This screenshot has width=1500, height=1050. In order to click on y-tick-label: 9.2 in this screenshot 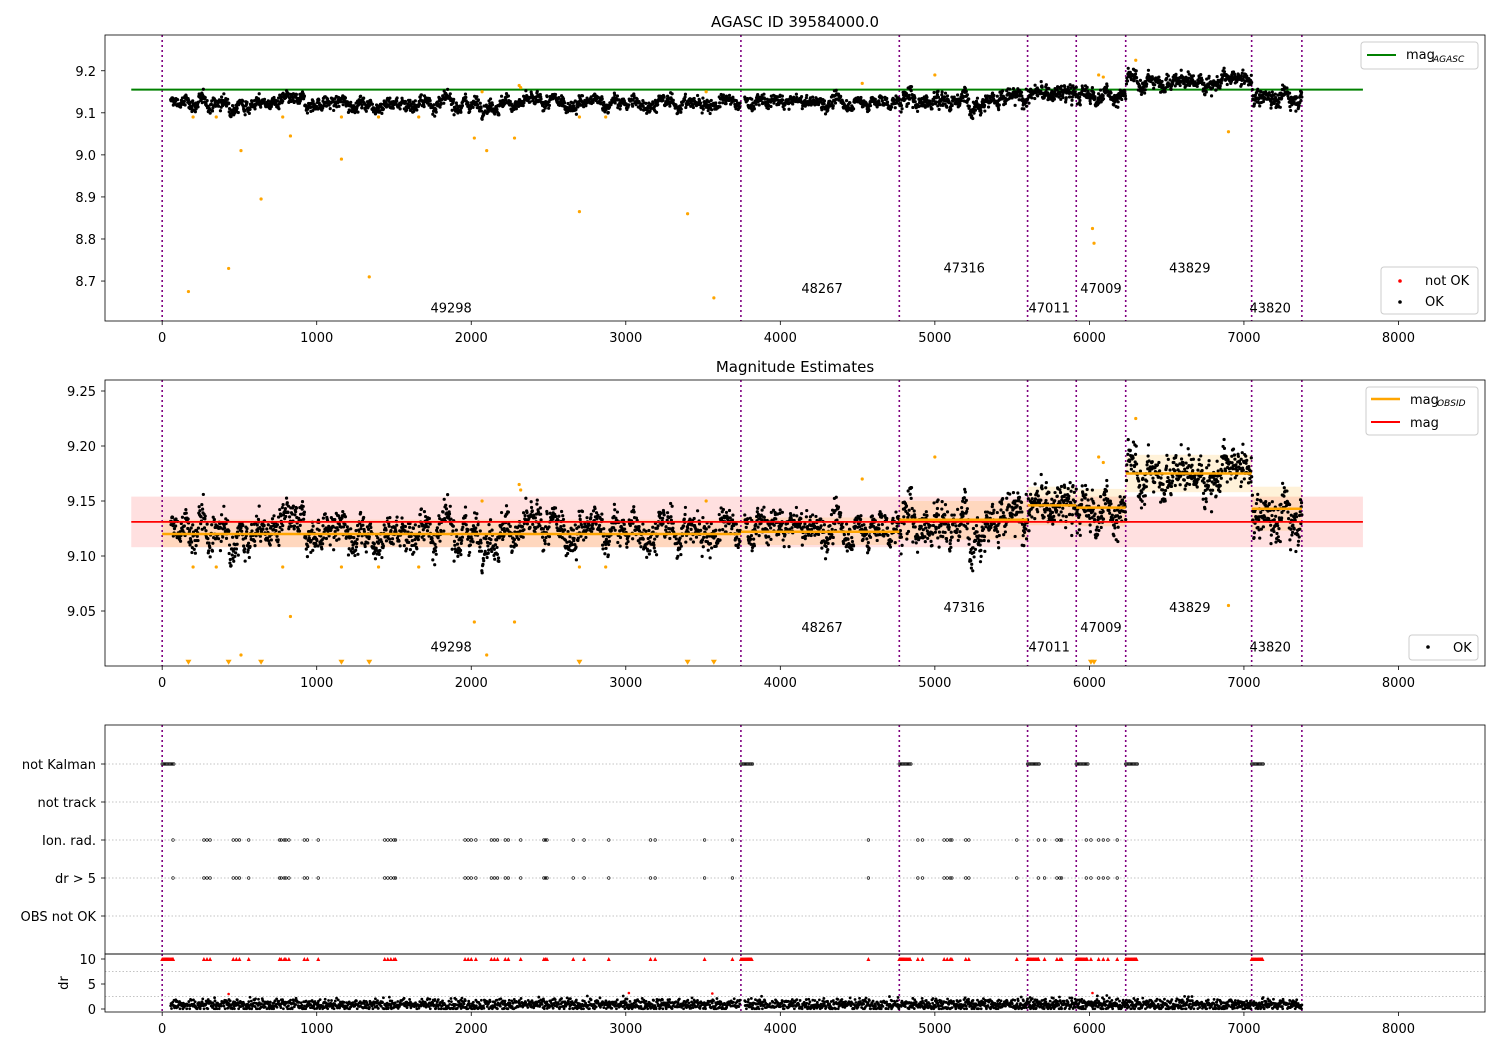, I will do `click(85, 72)`.